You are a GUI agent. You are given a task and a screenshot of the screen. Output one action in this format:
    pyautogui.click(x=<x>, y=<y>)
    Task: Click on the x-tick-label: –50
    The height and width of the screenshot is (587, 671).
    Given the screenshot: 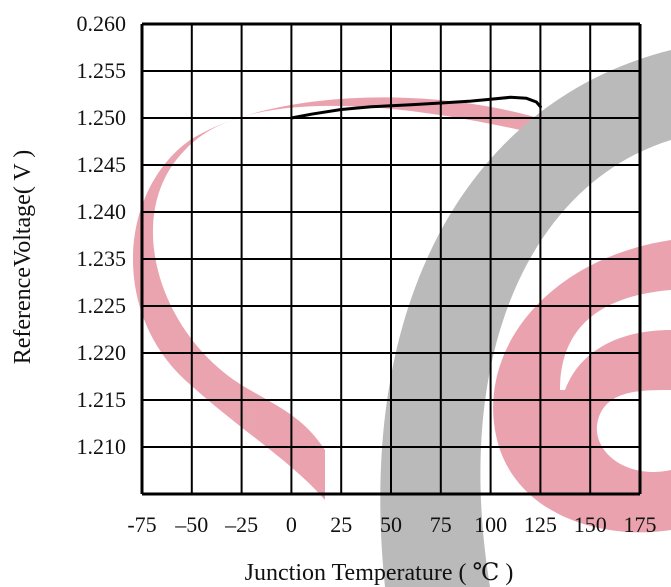 What is the action you would take?
    pyautogui.click(x=191, y=524)
    